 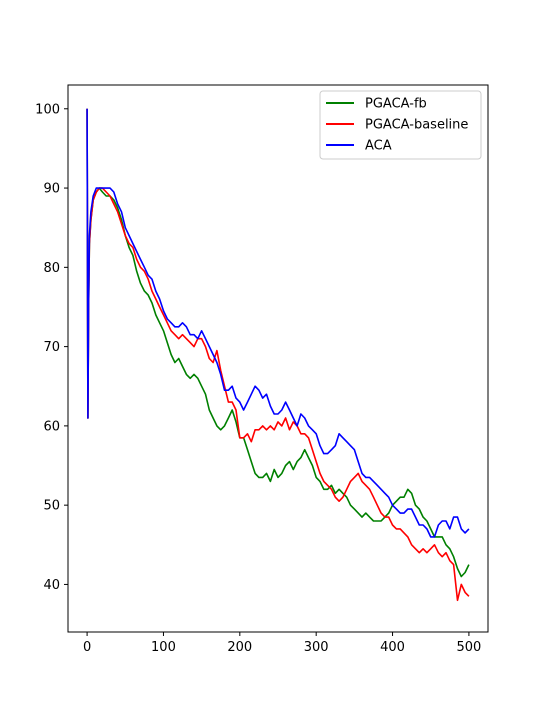 I want to click on legend-label-pgaca-baseline: PGACA-baseline, so click(x=416, y=125).